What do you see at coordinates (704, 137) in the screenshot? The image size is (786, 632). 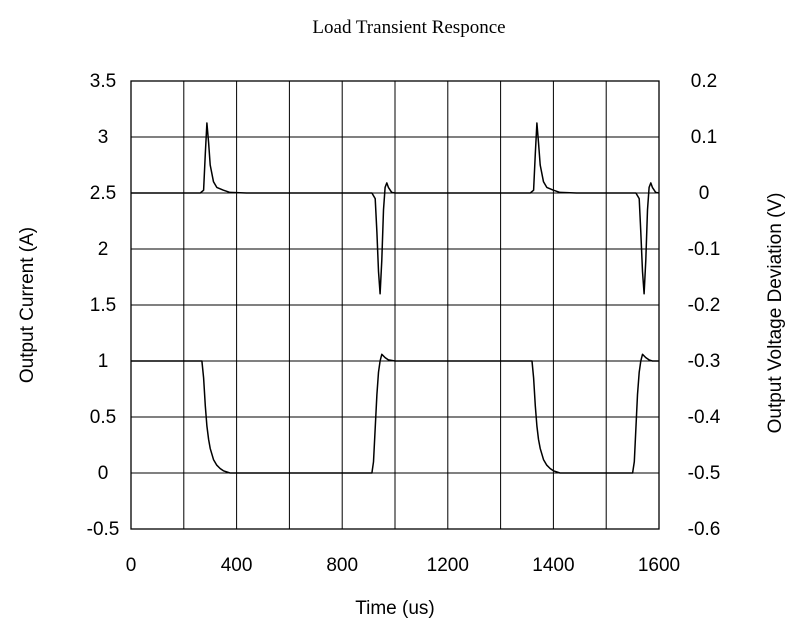 I see `y-right-tick-label: 0.1` at bounding box center [704, 137].